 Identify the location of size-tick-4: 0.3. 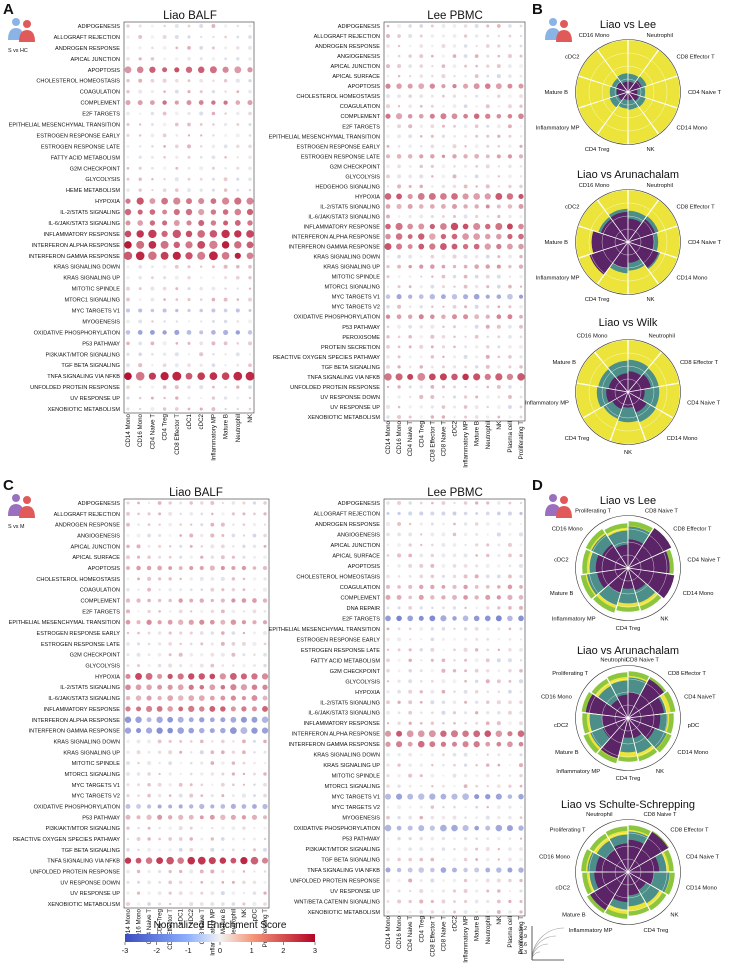
(524, 953).